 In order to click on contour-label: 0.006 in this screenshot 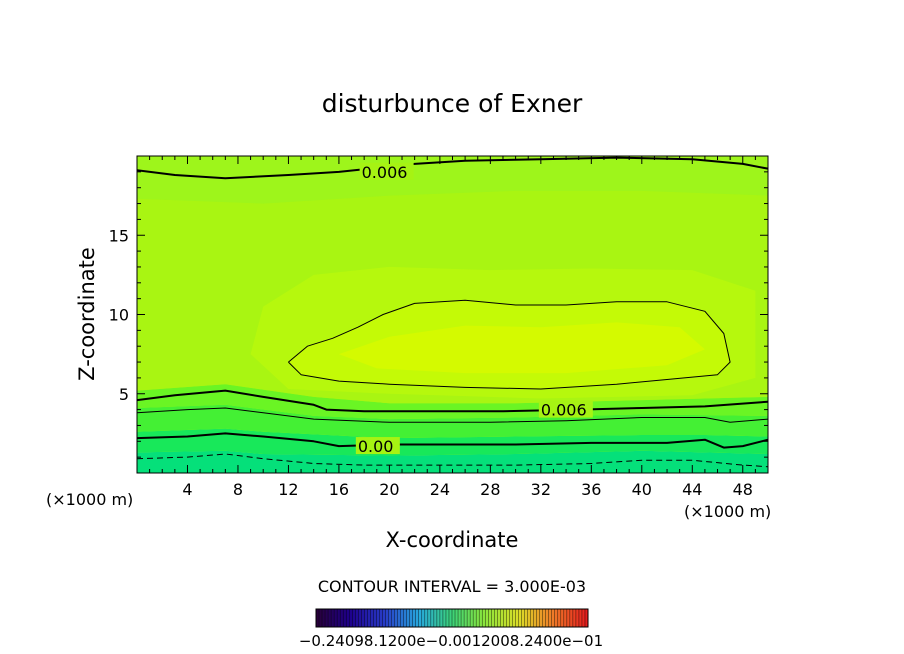, I will do `click(564, 410)`.